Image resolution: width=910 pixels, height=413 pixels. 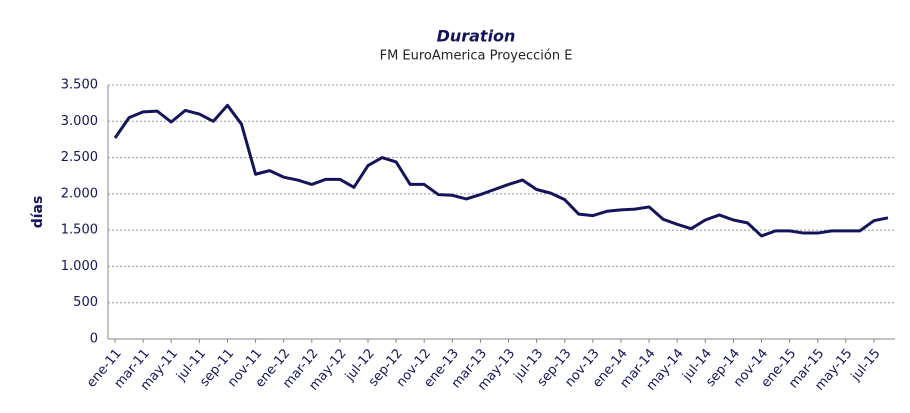 I want to click on y-tick-label: 500, so click(x=85, y=302).